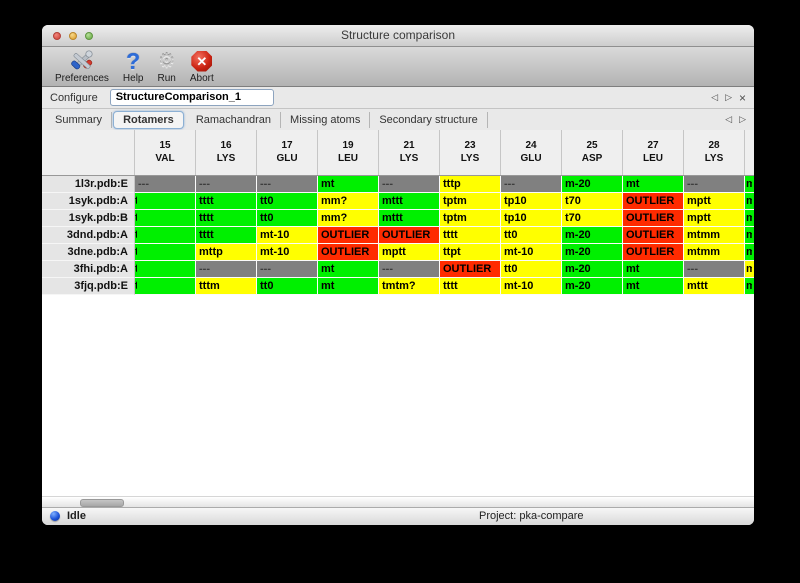 This screenshot has width=800, height=583. I want to click on zoom-window-button, so click(89, 36).